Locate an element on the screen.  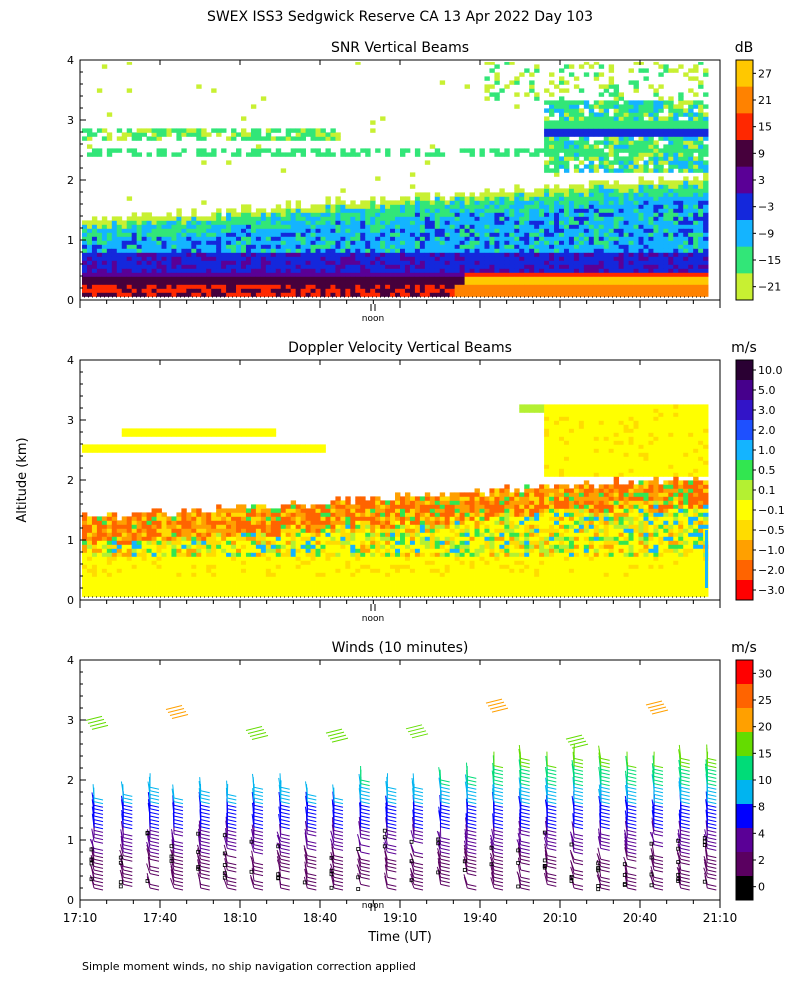
colorbar-swatch is located at coordinates (744, 154).